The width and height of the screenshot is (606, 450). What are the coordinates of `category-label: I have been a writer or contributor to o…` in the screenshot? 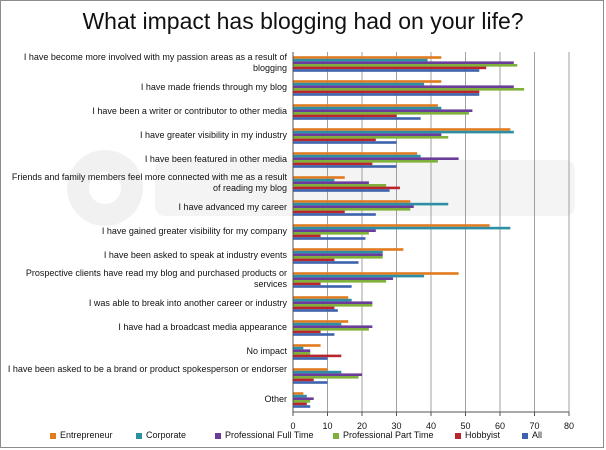 It's located at (189, 110).